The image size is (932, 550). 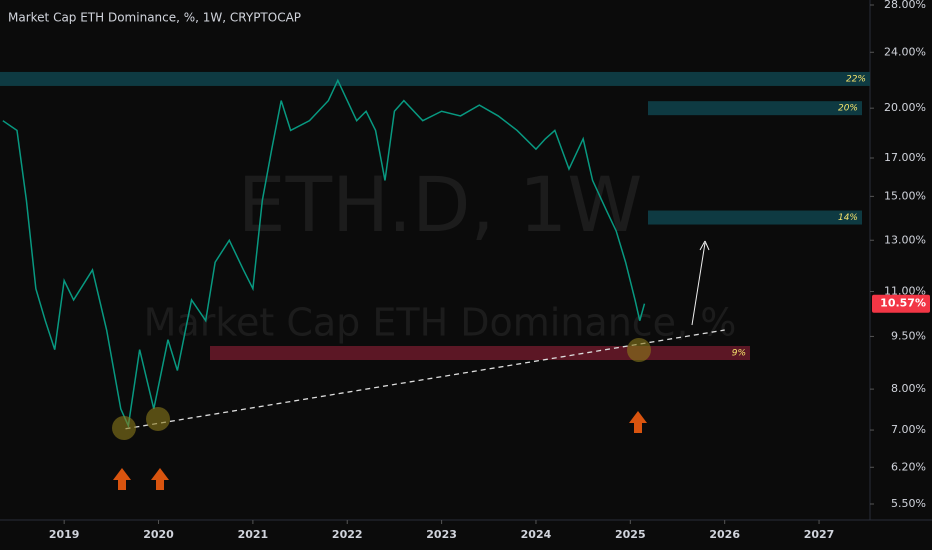 What do you see at coordinates (347, 534) in the screenshot?
I see `x-tick-label: 2022` at bounding box center [347, 534].